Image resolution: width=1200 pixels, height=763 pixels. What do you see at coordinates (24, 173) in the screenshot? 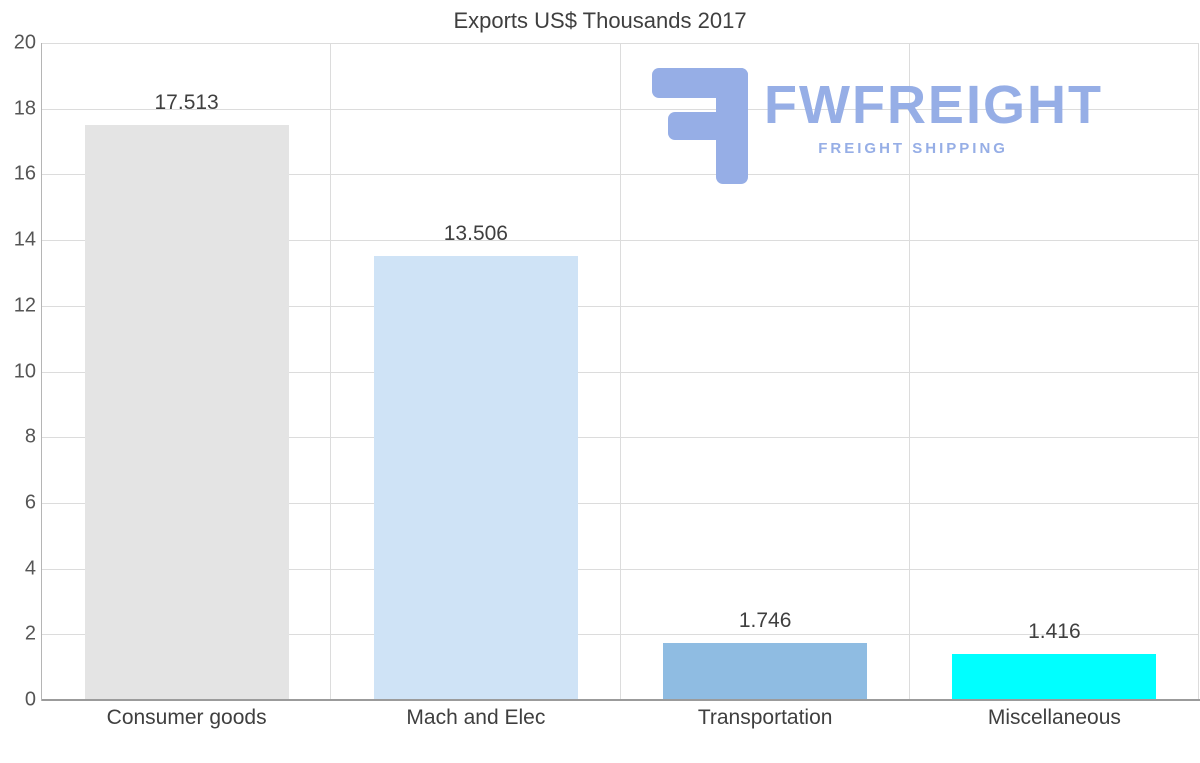
I see `y-tick-label: 16` at bounding box center [24, 173].